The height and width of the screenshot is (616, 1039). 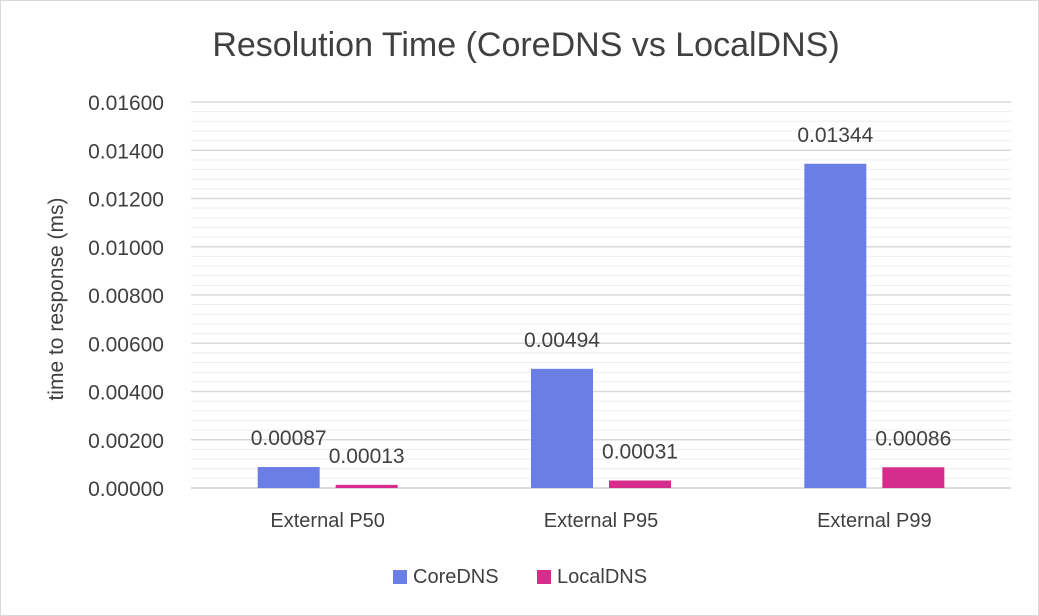 I want to click on legend-swatch-localdns, so click(x=544, y=577).